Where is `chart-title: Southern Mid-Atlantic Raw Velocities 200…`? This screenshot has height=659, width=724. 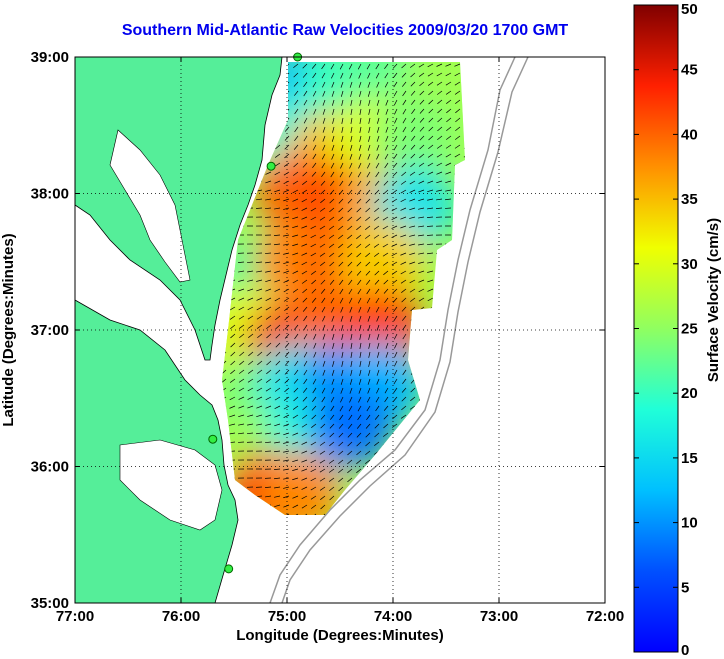
chart-title: Southern Mid-Atlantic Raw Velocities 200… is located at coordinates (345, 30).